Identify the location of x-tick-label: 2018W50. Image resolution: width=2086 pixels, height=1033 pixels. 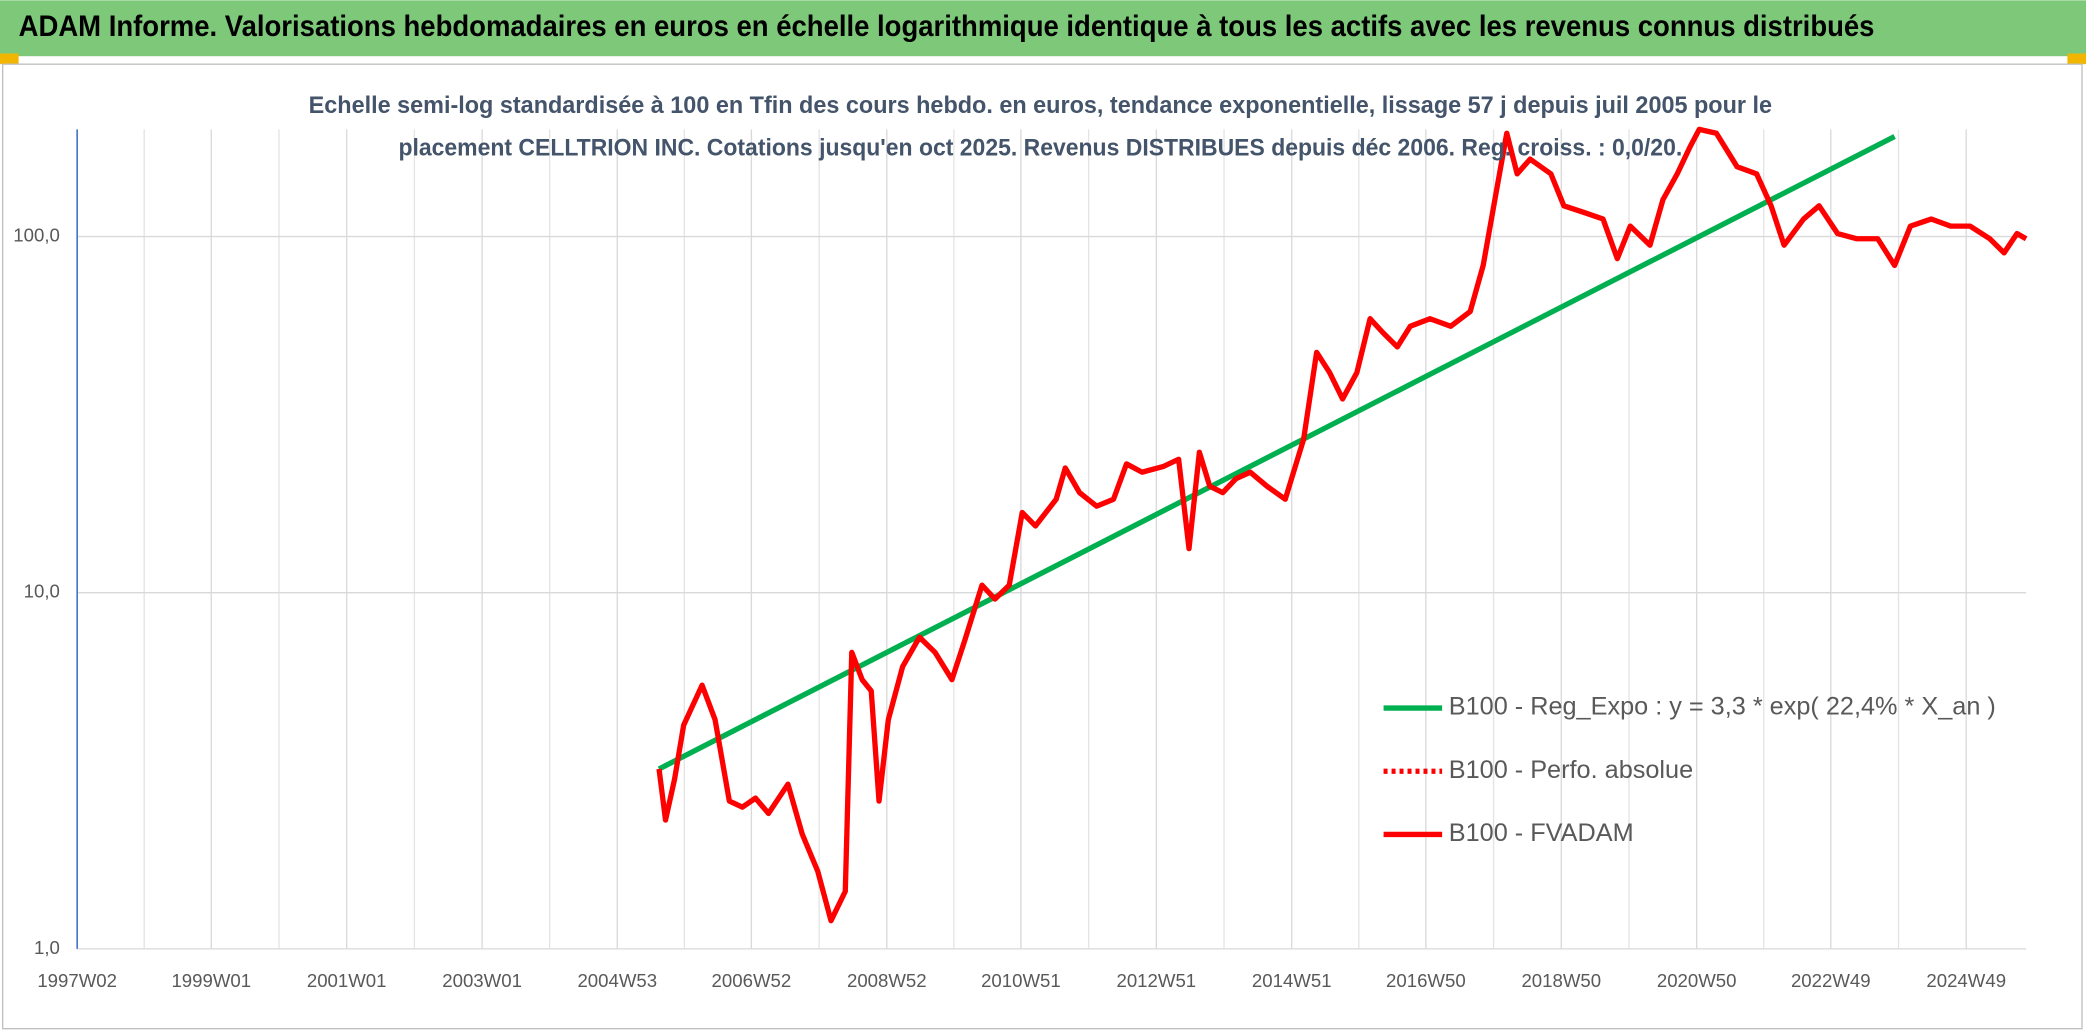
(1561, 980).